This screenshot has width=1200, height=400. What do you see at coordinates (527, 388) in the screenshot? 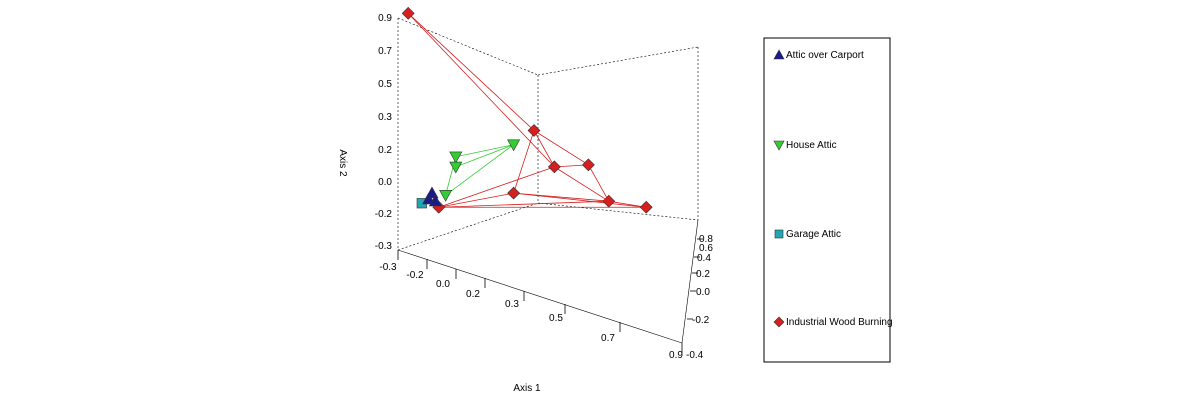
I see `x-axis-title: Axis 1` at bounding box center [527, 388].